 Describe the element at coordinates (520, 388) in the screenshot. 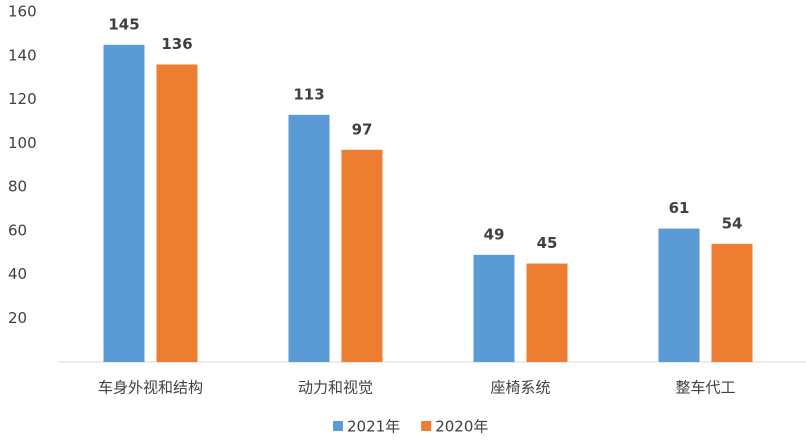

I see `x-tick-label: 座椅系统` at that location.